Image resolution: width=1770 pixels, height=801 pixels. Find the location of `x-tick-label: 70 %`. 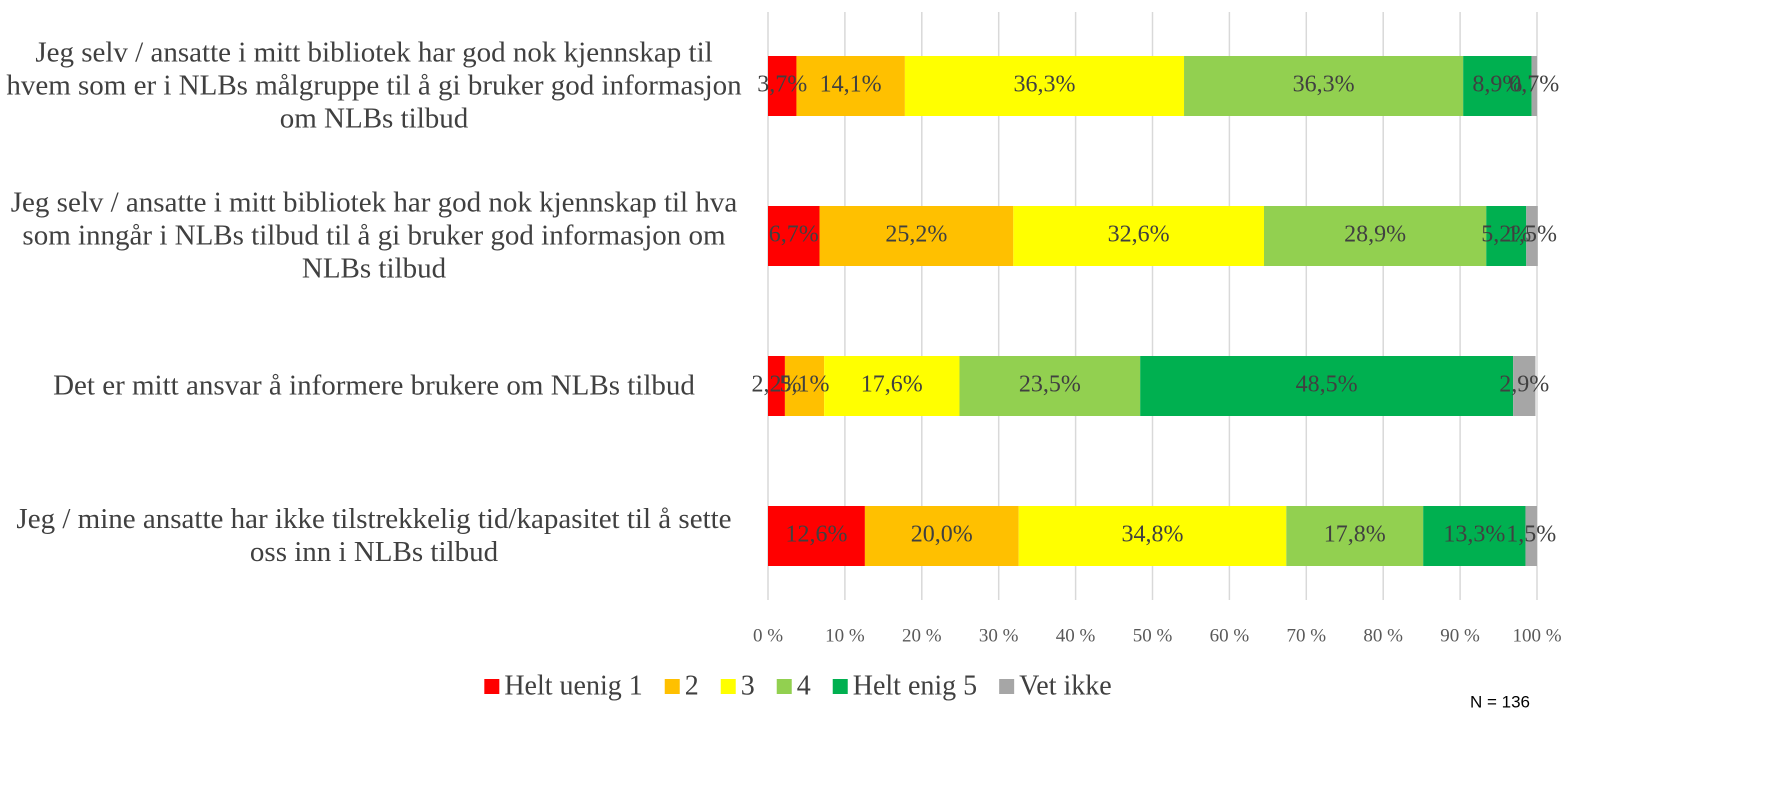

x-tick-label: 70 % is located at coordinates (1307, 635).